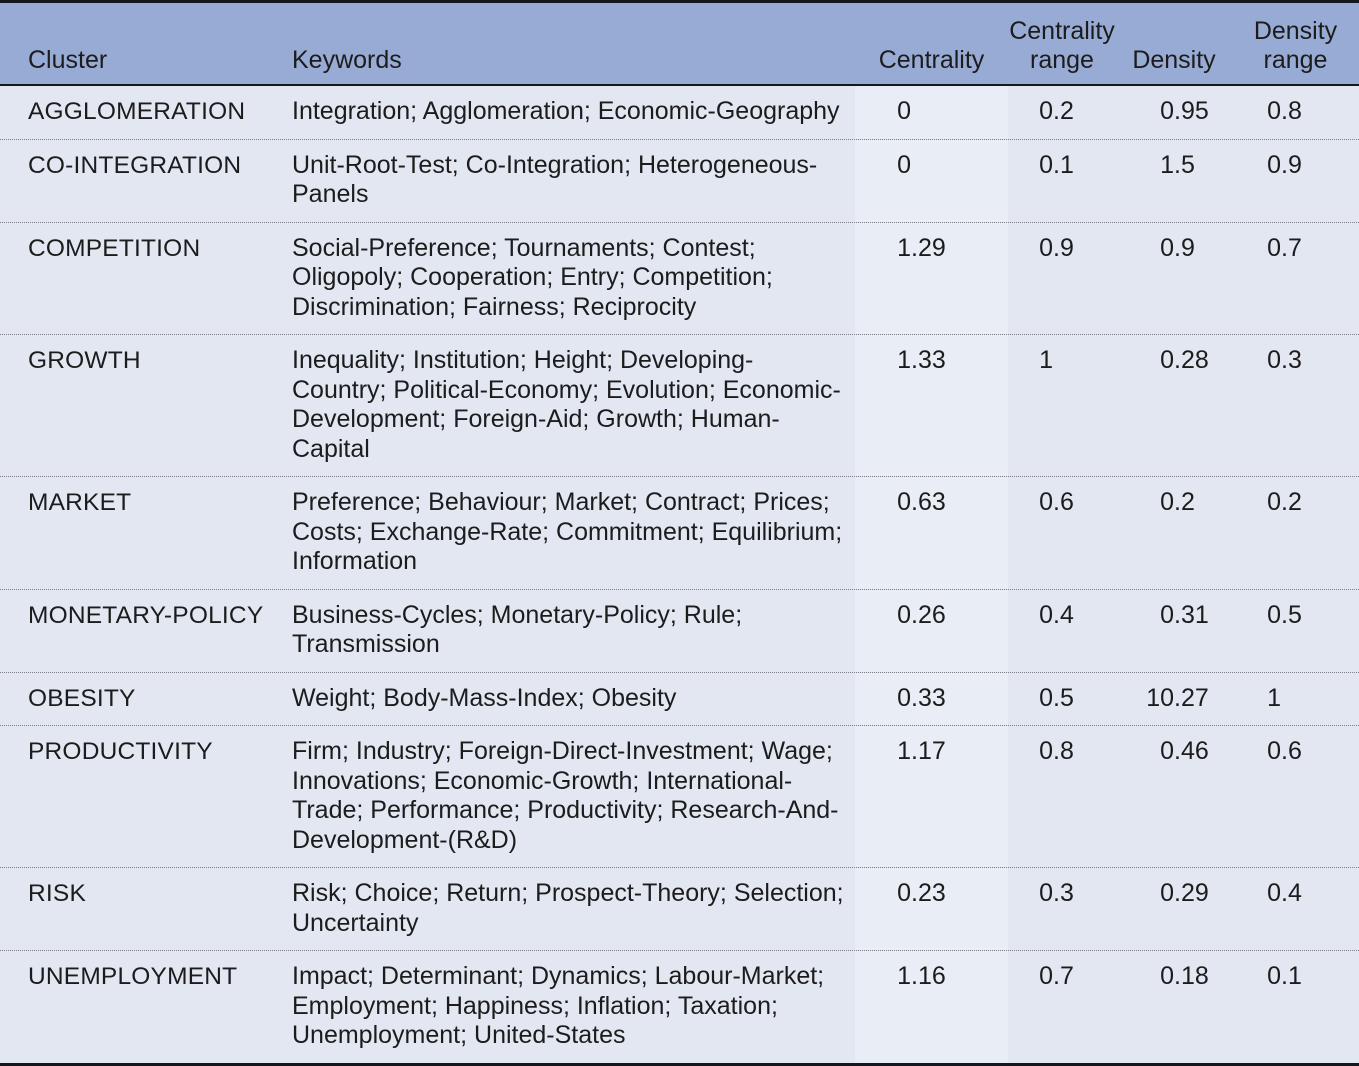 The height and width of the screenshot is (1066, 1359). What do you see at coordinates (1056, 111) in the screenshot?
I see `centrality-range-cell: 0.2` at bounding box center [1056, 111].